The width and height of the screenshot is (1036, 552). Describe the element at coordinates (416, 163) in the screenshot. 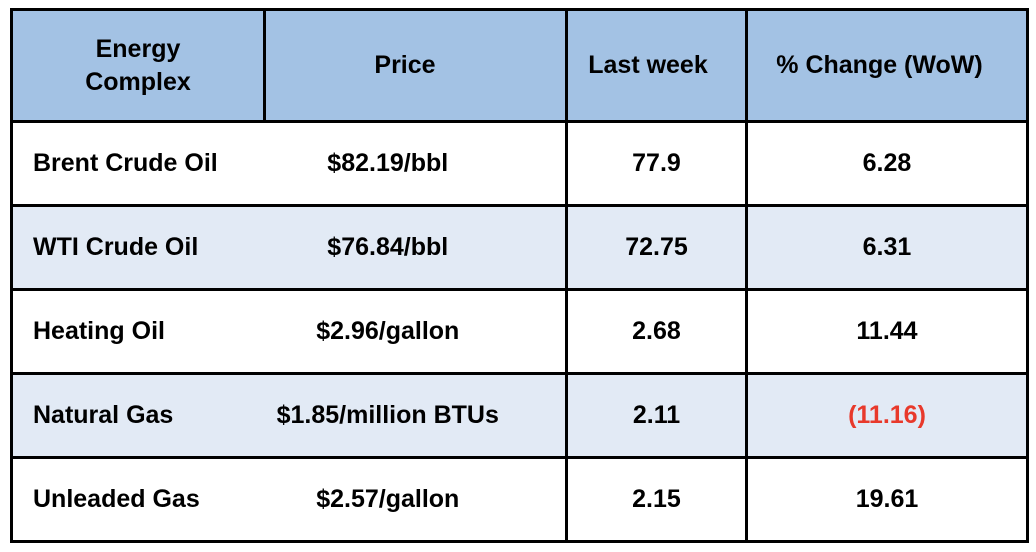

I see `price-cell: $82.19/bbl` at that location.